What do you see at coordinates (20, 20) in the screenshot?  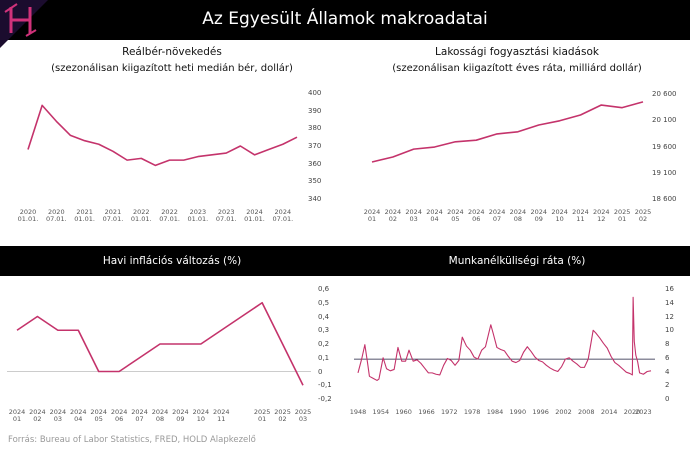 I see `logo` at bounding box center [20, 20].